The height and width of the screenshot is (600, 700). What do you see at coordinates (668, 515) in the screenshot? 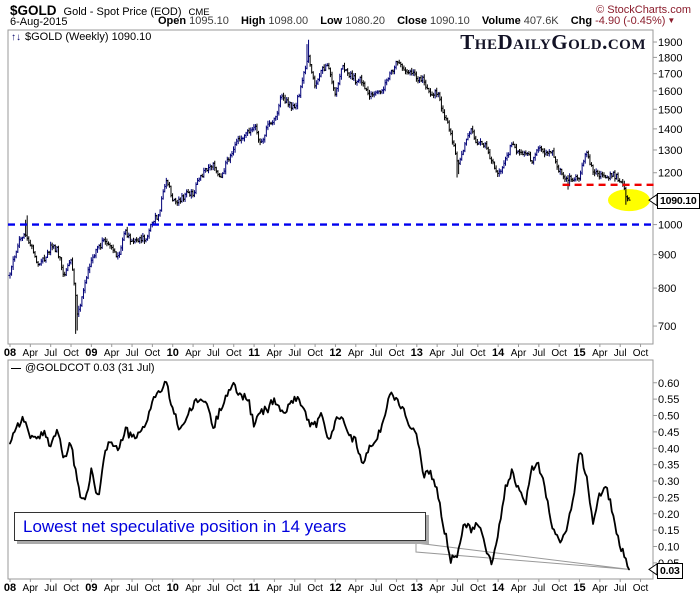
I see `svg-text: 0.20` at bounding box center [668, 515].